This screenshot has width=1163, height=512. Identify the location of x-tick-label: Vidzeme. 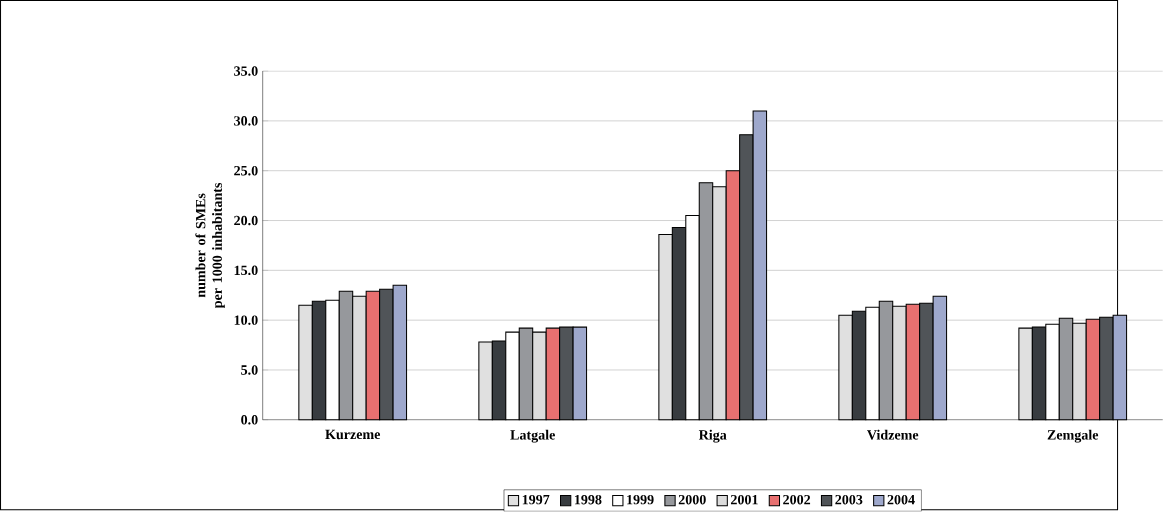
(893, 435).